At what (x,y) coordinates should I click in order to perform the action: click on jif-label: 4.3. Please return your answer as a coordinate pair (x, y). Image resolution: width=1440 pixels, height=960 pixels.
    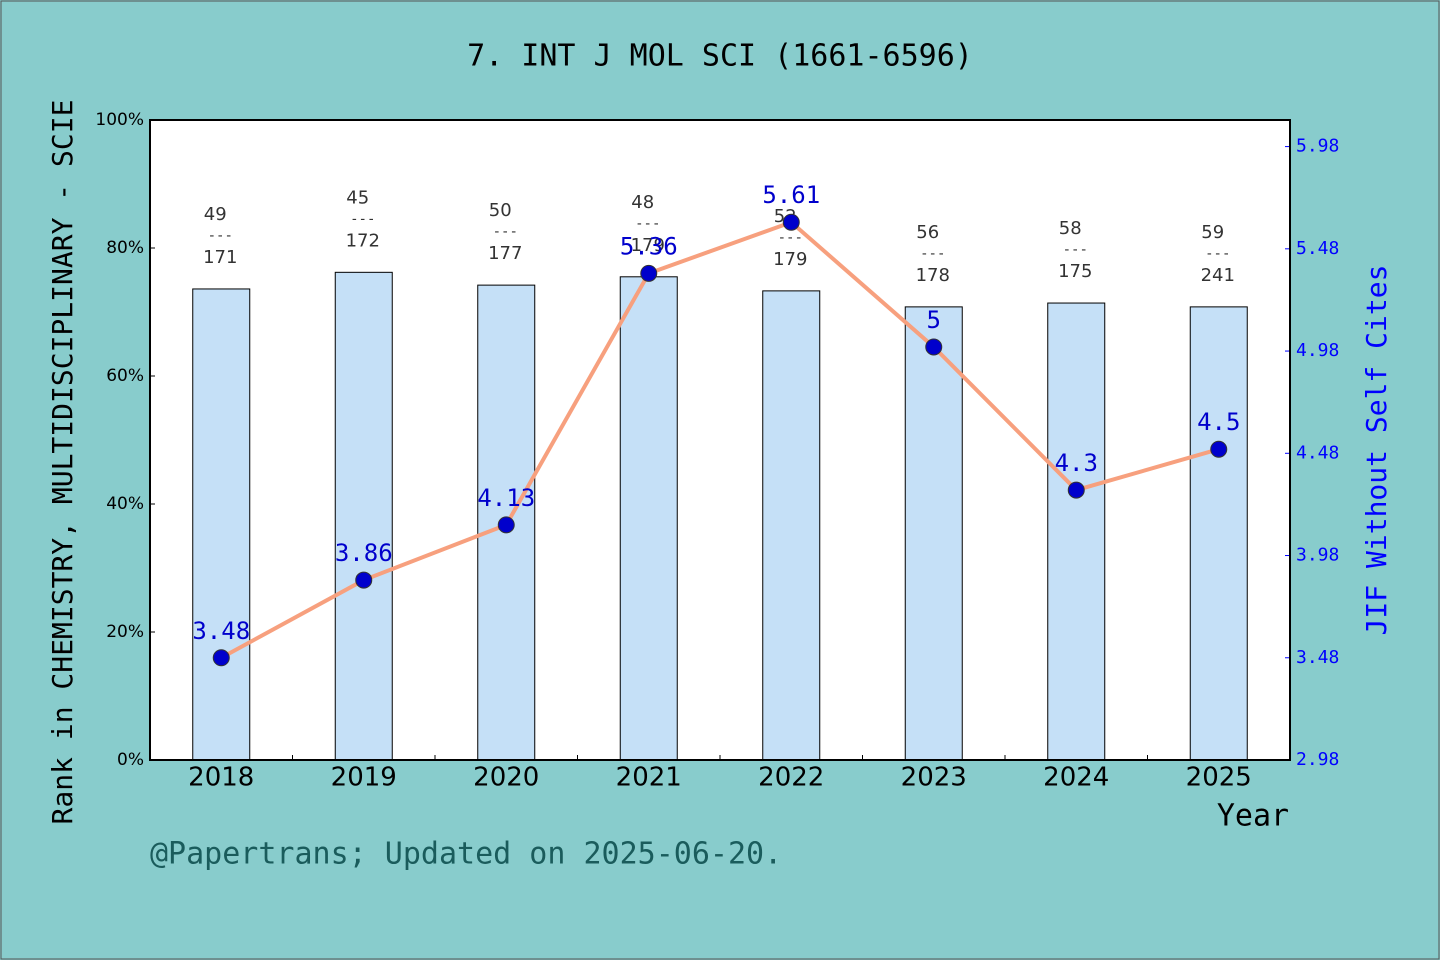
    Looking at the image, I should click on (1076, 463).